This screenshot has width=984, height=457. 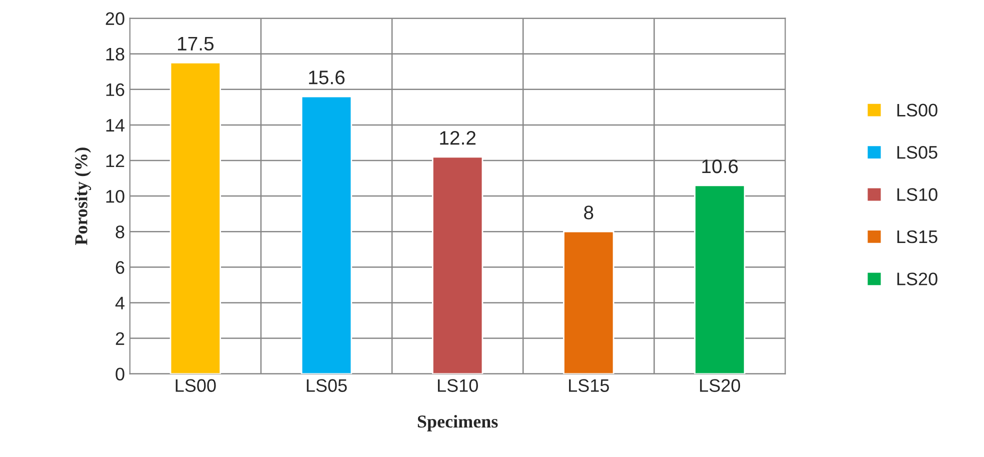 I want to click on legend-label: LS05, so click(x=917, y=152).